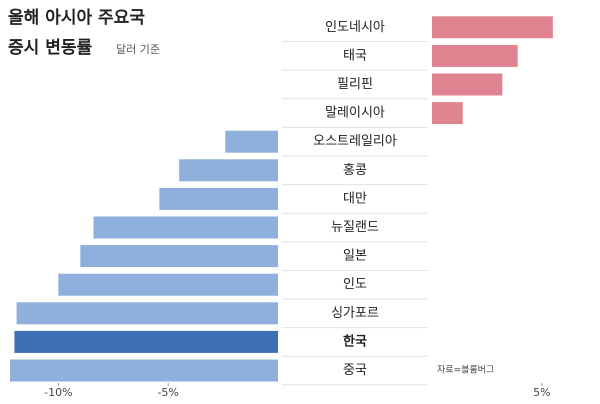  What do you see at coordinates (355, 370) in the screenshot?
I see `category-label: 중국` at bounding box center [355, 370].